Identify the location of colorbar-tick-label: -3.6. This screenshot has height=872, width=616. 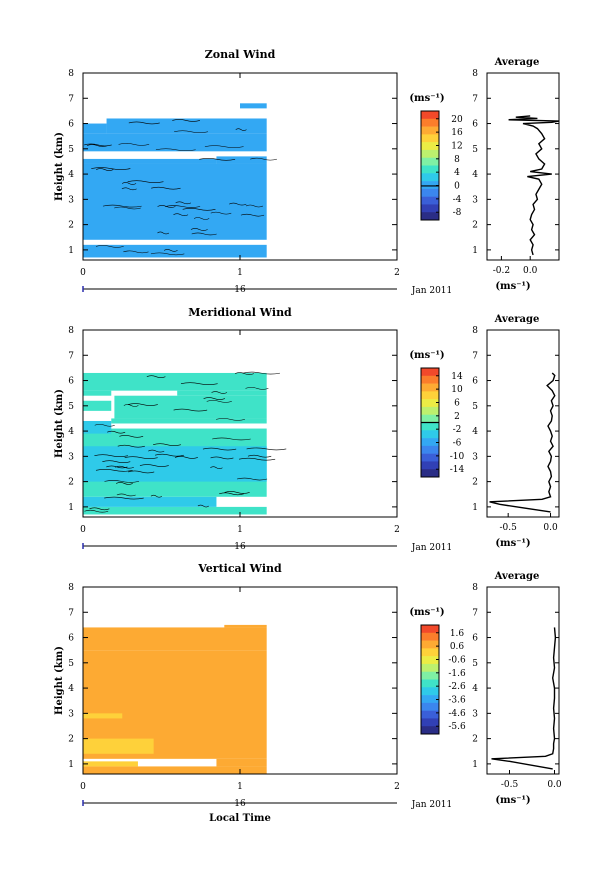
(457, 701).